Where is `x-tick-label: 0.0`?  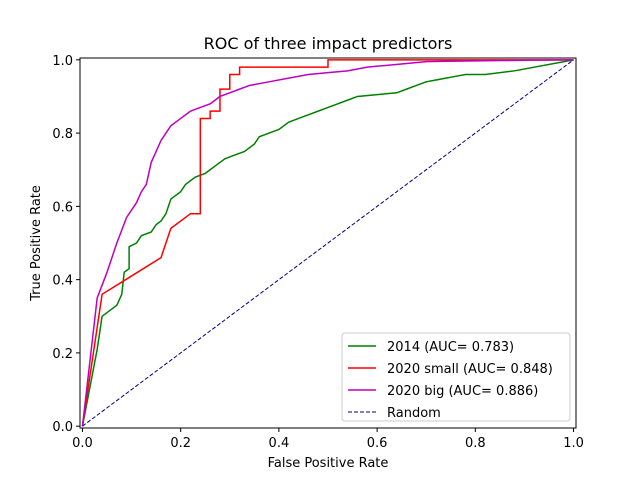 x-tick-label: 0.0 is located at coordinates (82, 443).